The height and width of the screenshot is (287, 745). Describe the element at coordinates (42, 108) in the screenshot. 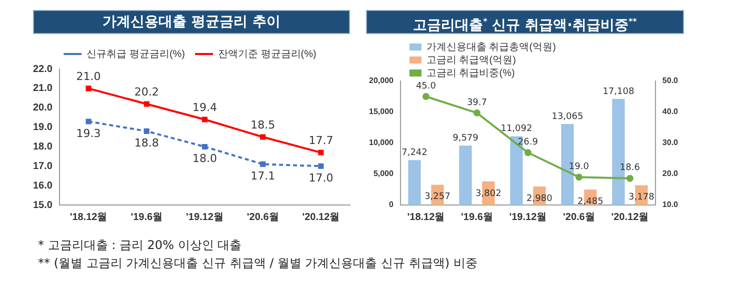

I see `y-tick-label: 20.0` at that location.